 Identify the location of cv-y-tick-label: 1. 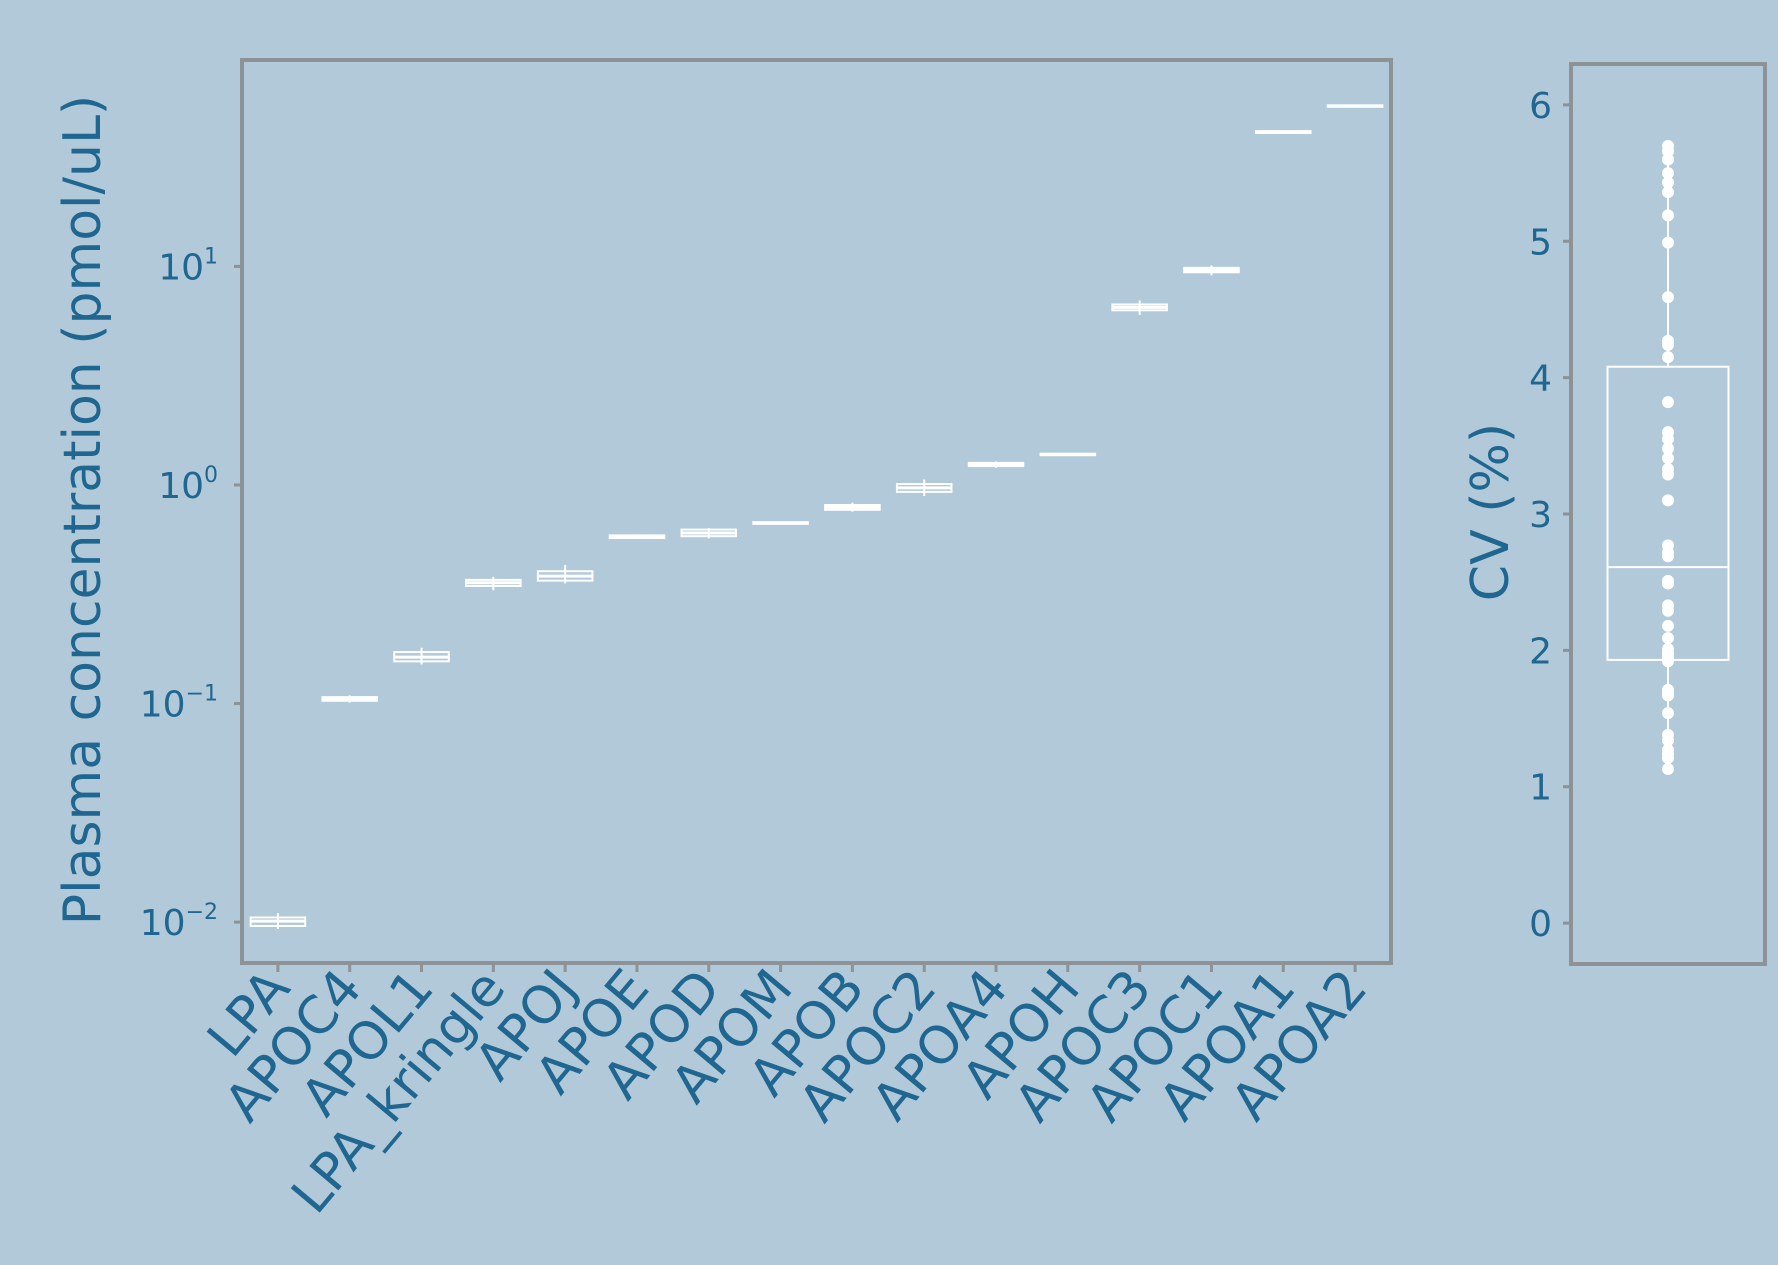
(1540, 788).